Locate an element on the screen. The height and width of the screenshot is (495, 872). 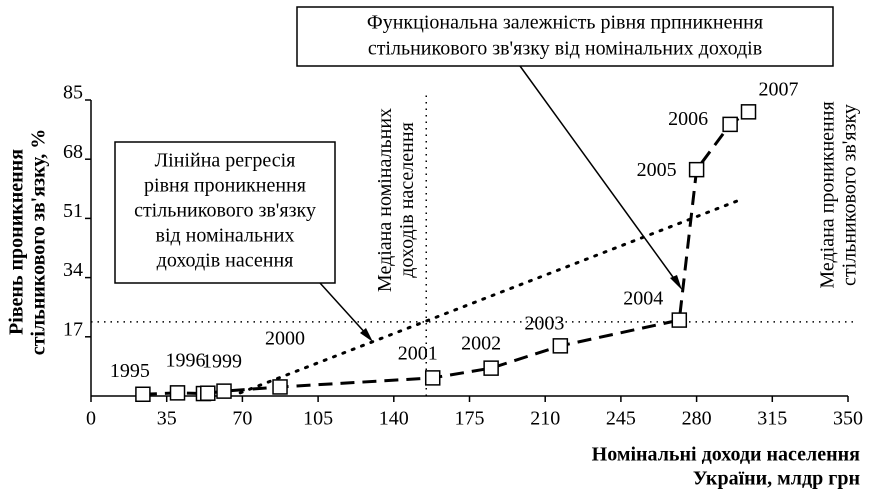
point-label: 2005 is located at coordinates (657, 170).